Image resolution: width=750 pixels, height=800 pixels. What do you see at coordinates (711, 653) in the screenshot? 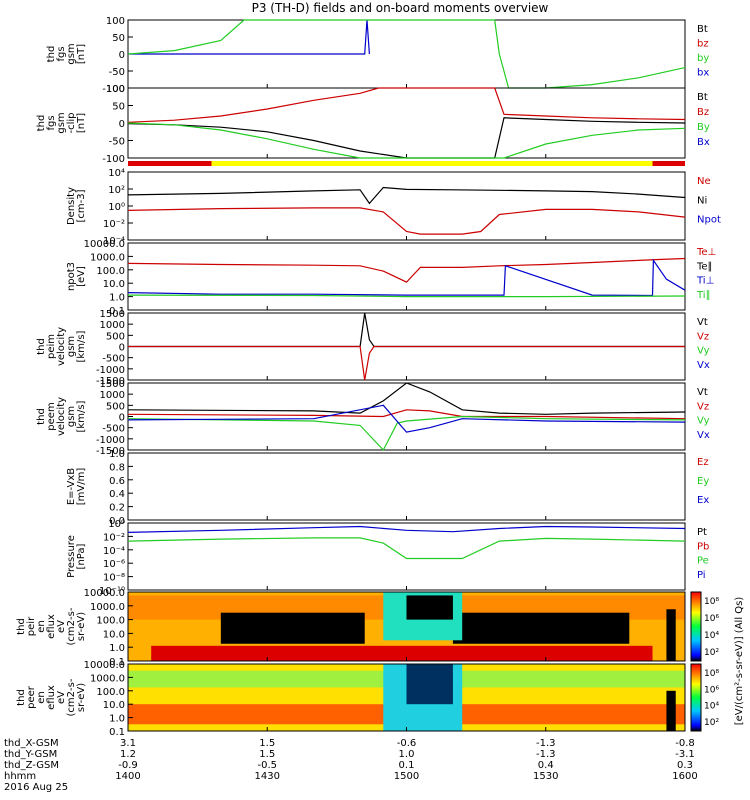
I see `colorbar-tick-label: 10²` at bounding box center [711, 653].